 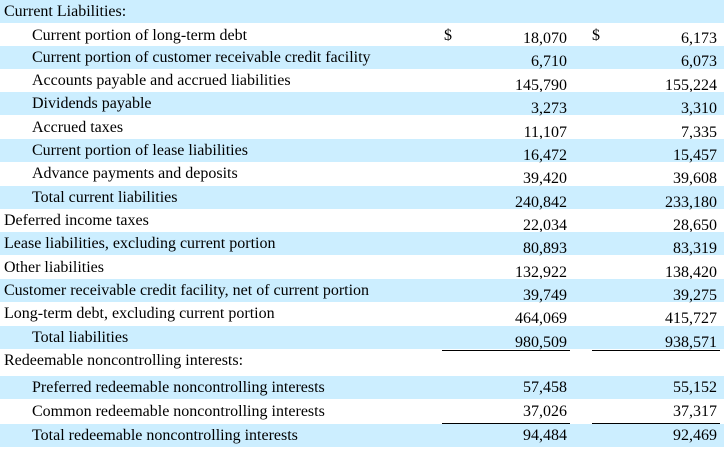 What do you see at coordinates (76, 220) in the screenshot?
I see `row-label: Deferred income taxes` at bounding box center [76, 220].